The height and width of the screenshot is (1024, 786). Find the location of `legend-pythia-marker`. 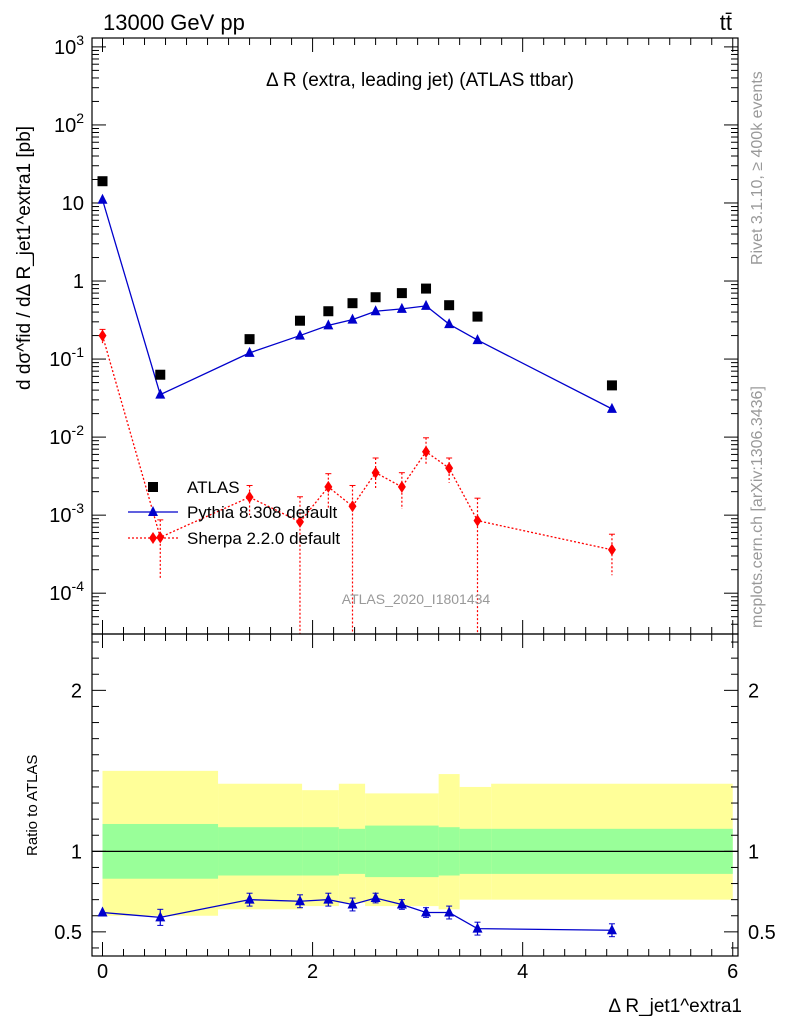

legend-pythia-marker is located at coordinates (153, 511).